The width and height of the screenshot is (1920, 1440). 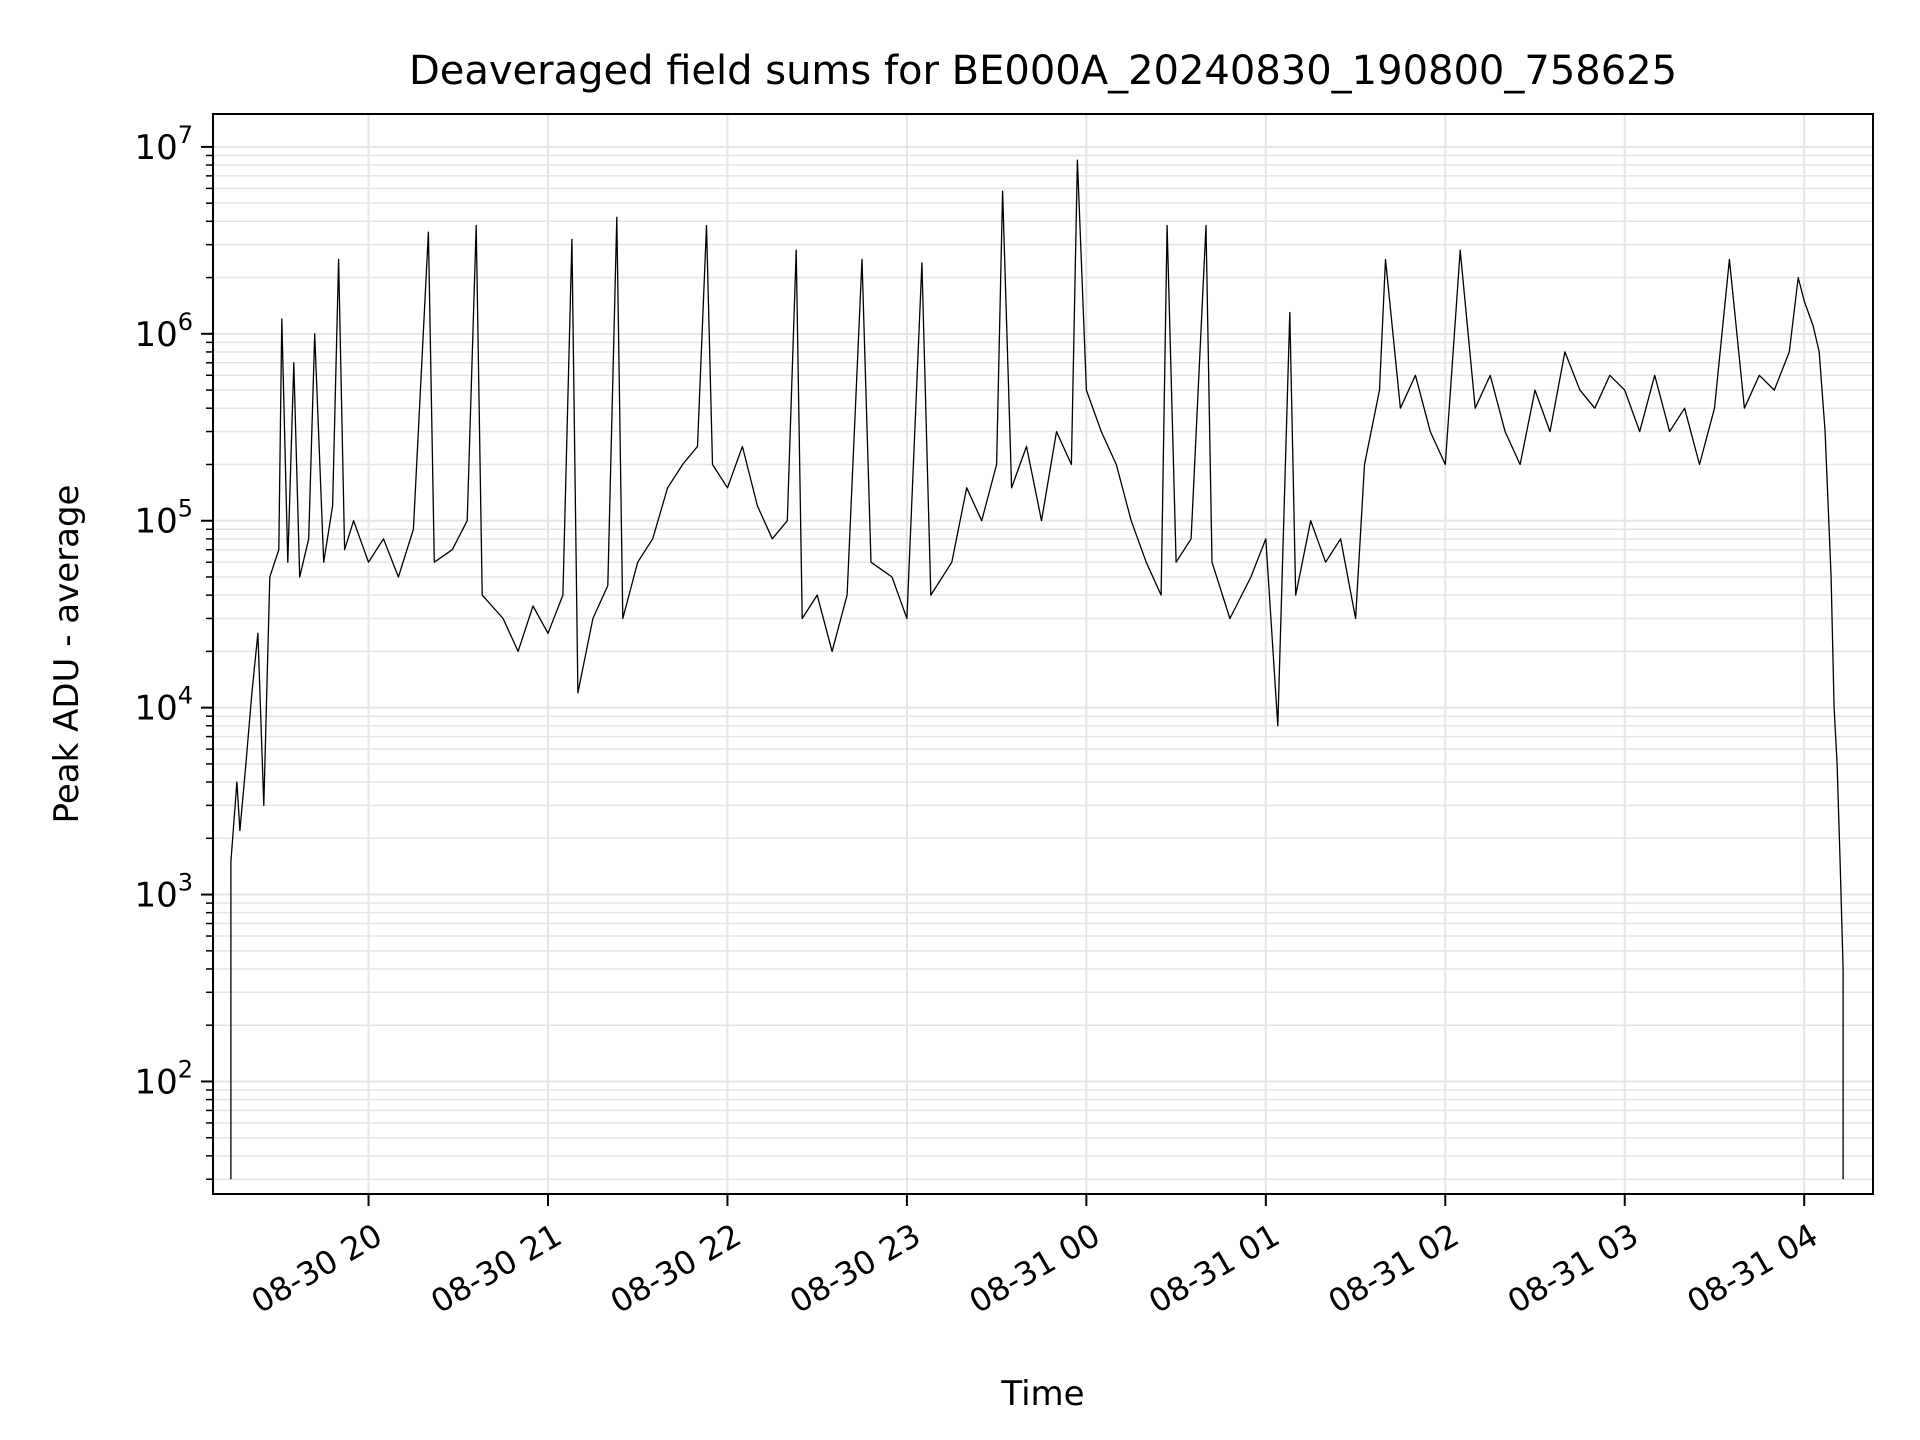 What do you see at coordinates (163, 331) in the screenshot?
I see `y-tick-label: 106` at bounding box center [163, 331].